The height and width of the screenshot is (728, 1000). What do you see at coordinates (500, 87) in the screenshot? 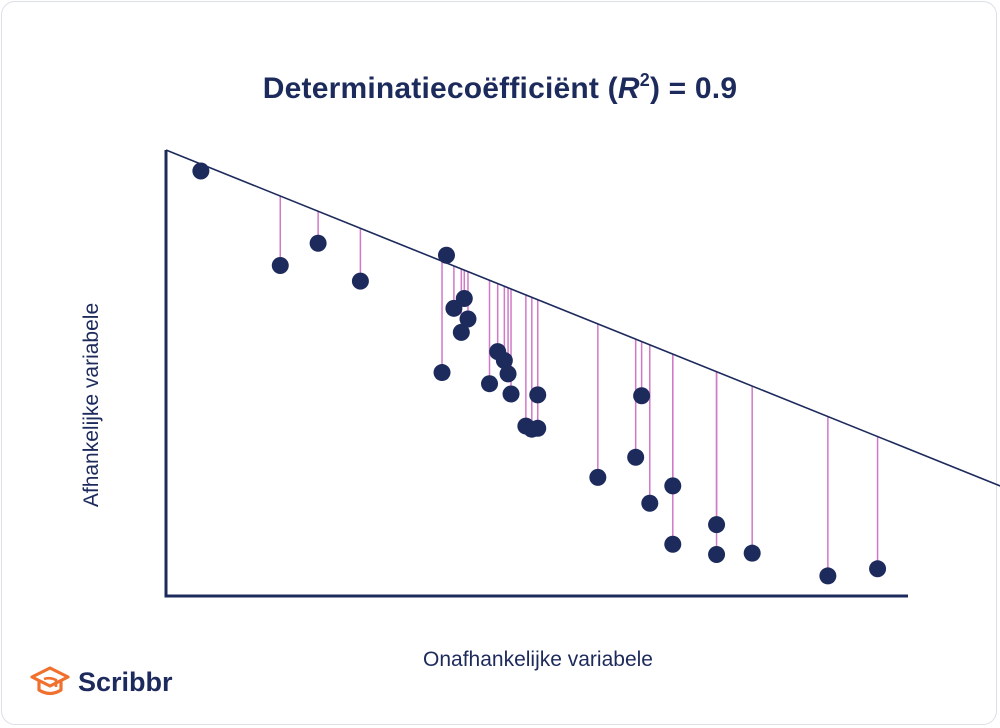
I see `chart-title: Determinatiecoëfficiënt (R2) = 0.9` at bounding box center [500, 87].